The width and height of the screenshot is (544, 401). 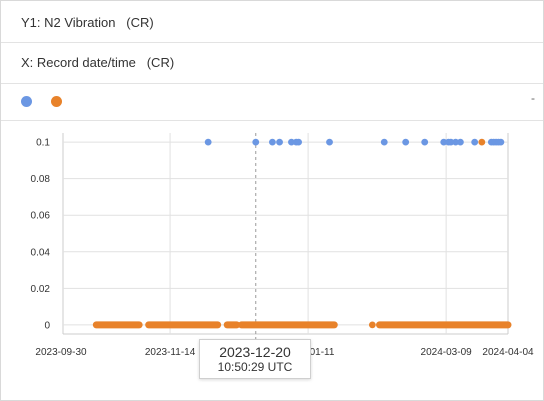 I want to click on y-tick-label: 0.1, so click(x=43, y=143).